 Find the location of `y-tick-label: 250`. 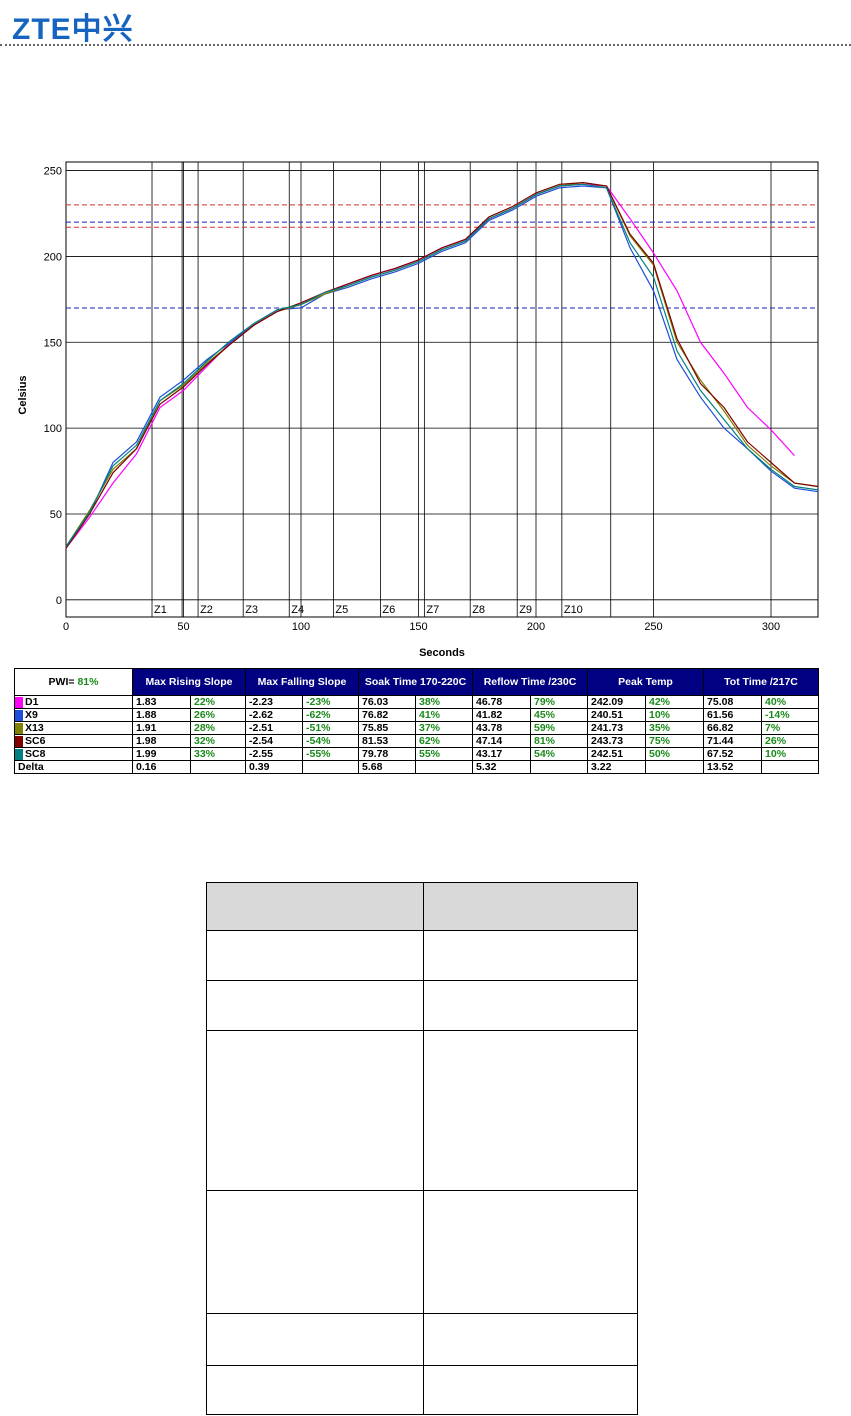

y-tick-label: 250 is located at coordinates (53, 172).